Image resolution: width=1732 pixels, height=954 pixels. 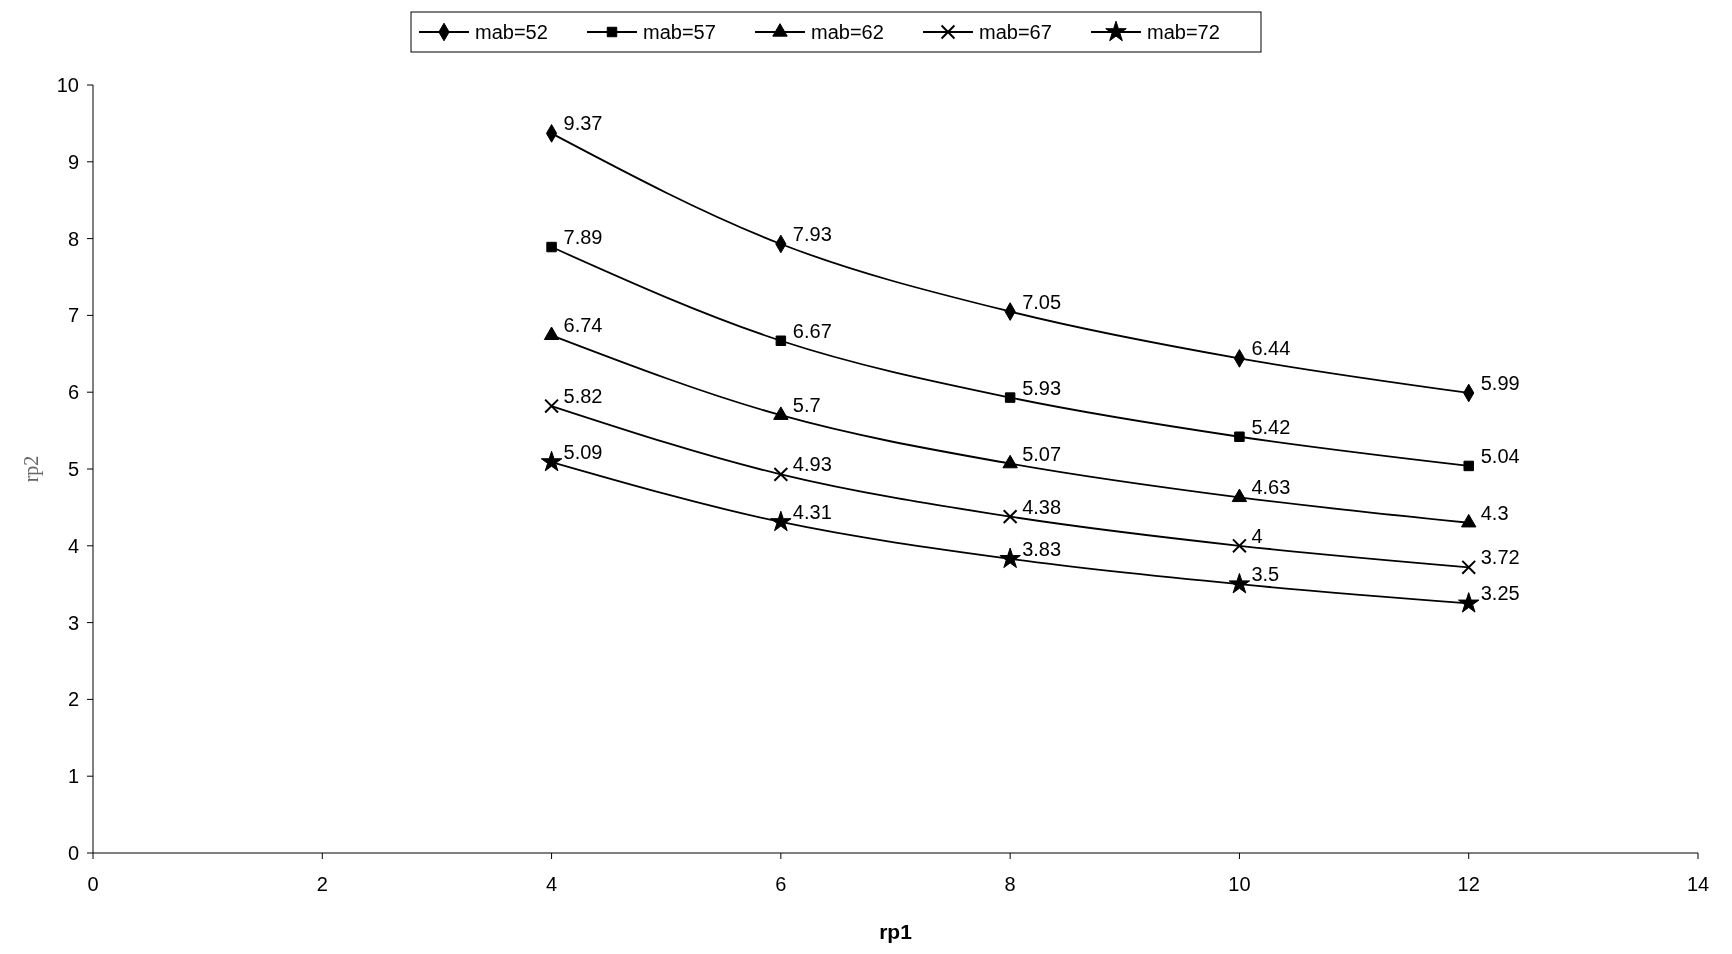 What do you see at coordinates (73, 392) in the screenshot?
I see `y-tick-label: 6` at bounding box center [73, 392].